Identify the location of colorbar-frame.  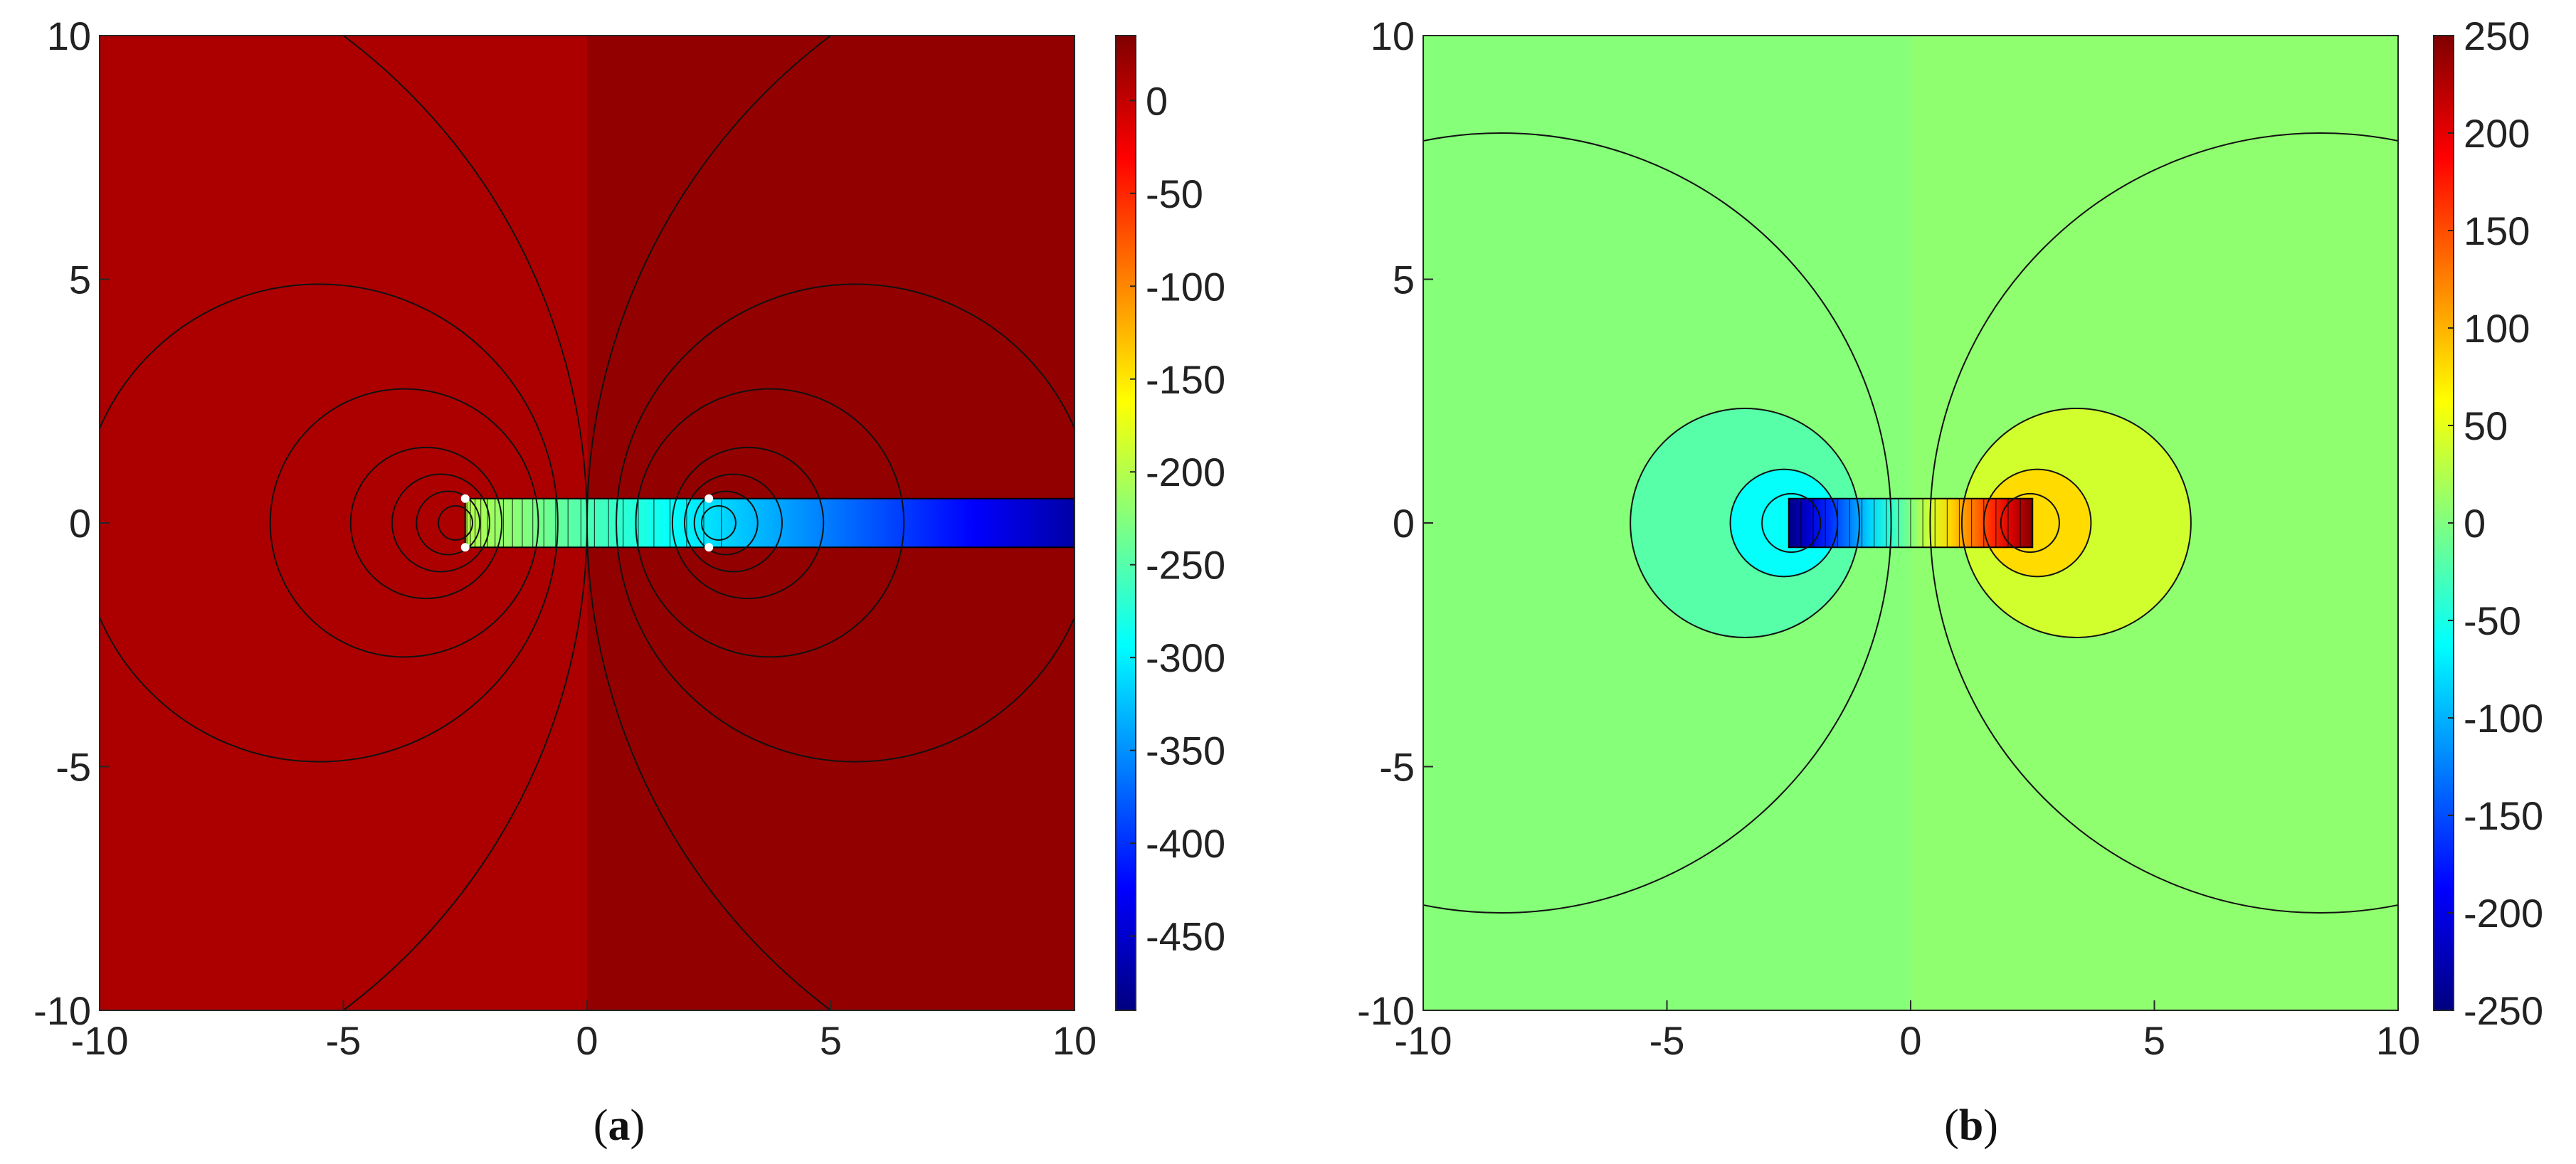
(1126, 523).